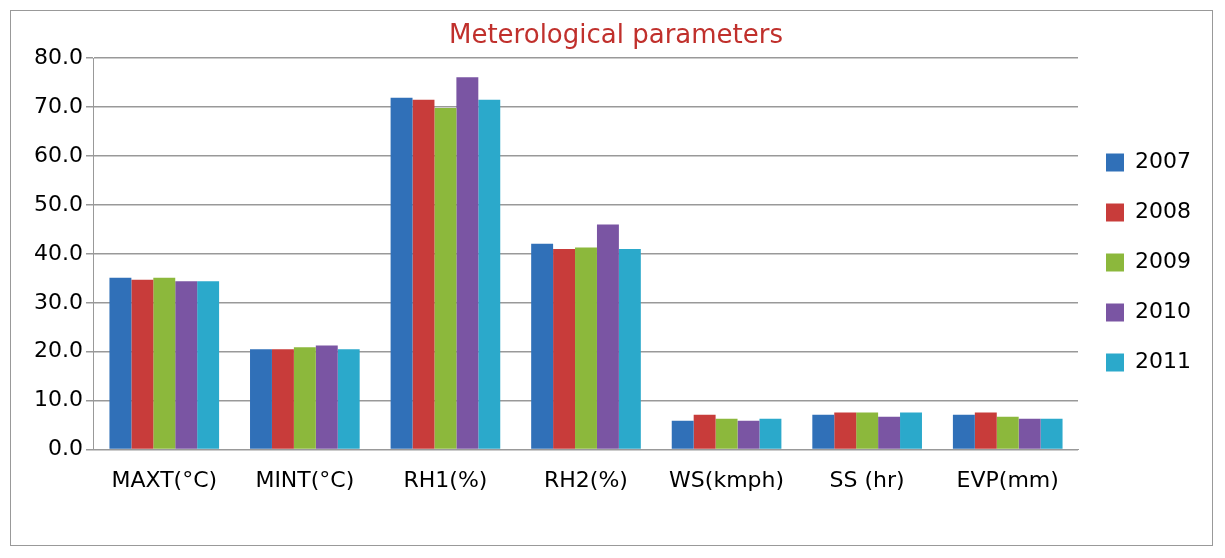  Describe the element at coordinates (58, 105) in the screenshot. I see `y-tick-label: 70.0` at that location.